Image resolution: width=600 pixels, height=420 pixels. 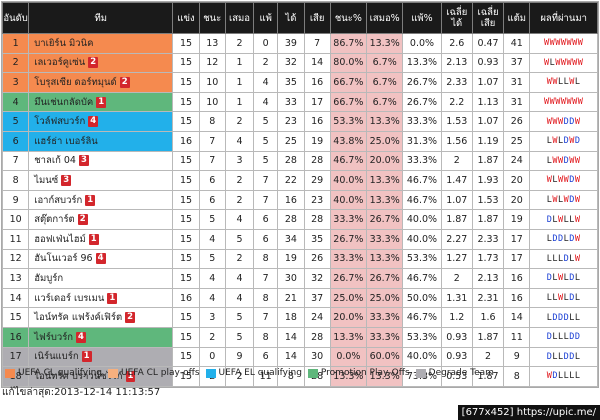 What do you see at coordinates (563, 337) in the screenshot?
I see `cell-form: DLLLDD` at bounding box center [563, 337].